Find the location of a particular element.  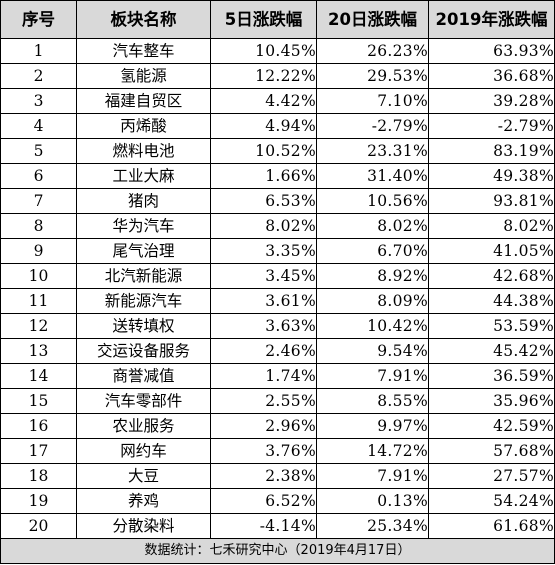

change-20day-cell: 29.53% is located at coordinates (372, 76).